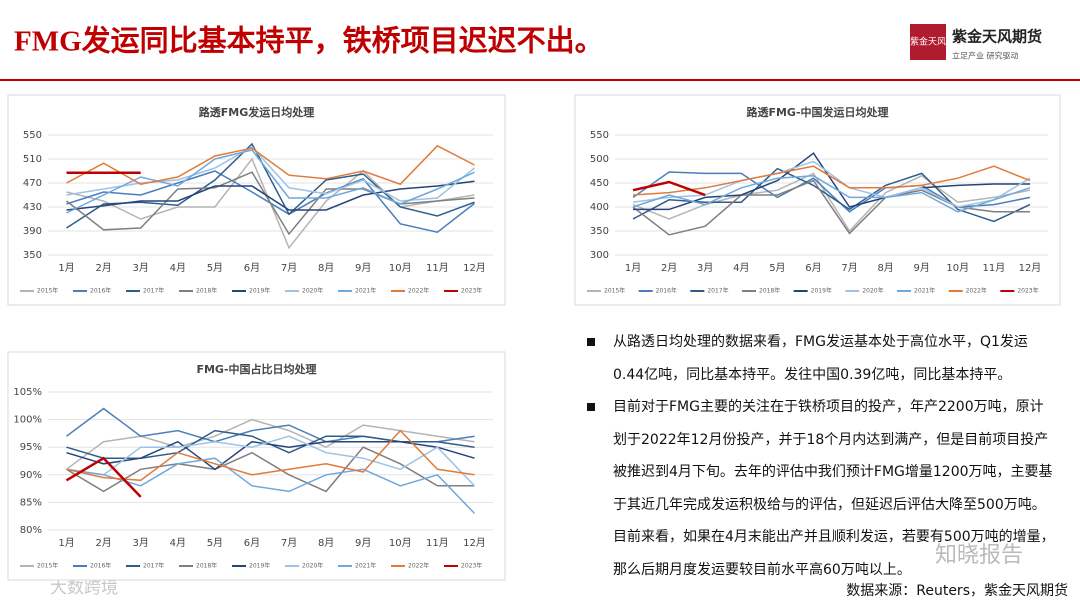 The width and height of the screenshot is (1080, 608). Describe the element at coordinates (957, 591) in the screenshot. I see `source-note: 数据来源：Reuters，紫金天风期货` at that location.